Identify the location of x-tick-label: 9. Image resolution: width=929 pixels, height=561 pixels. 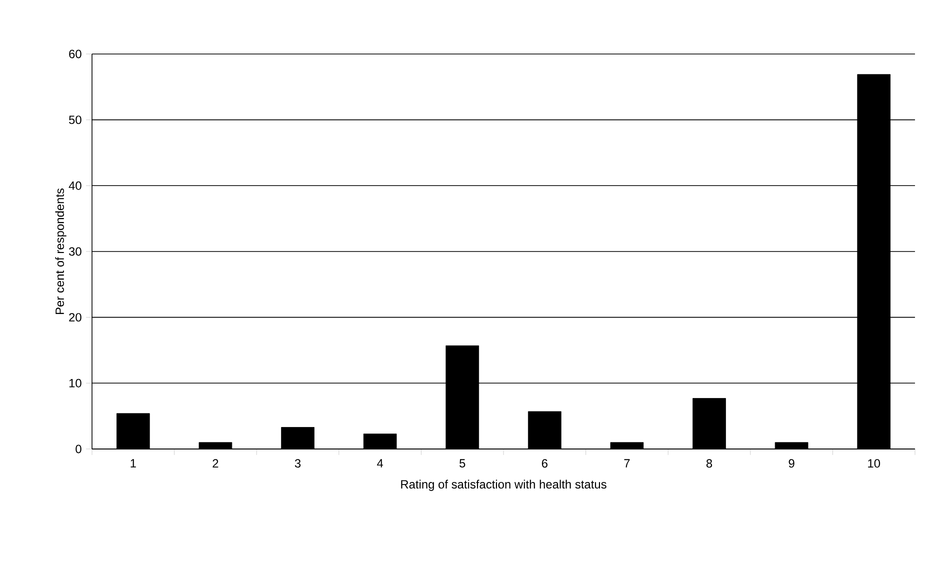
(791, 463).